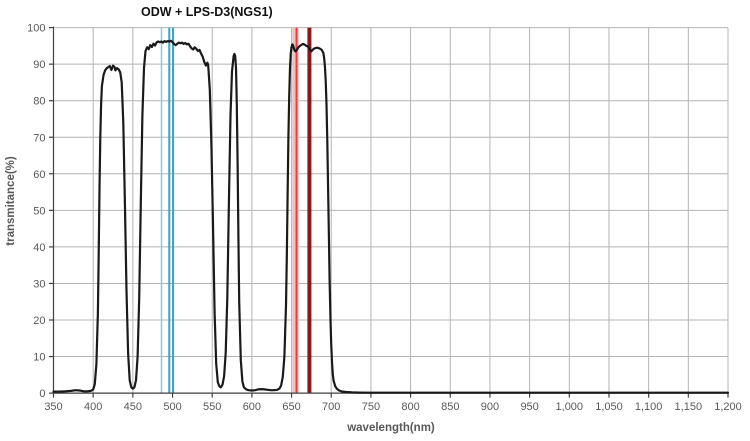 Image resolution: width=750 pixels, height=441 pixels. I want to click on y-axis-title: transmitance(%), so click(11, 201).